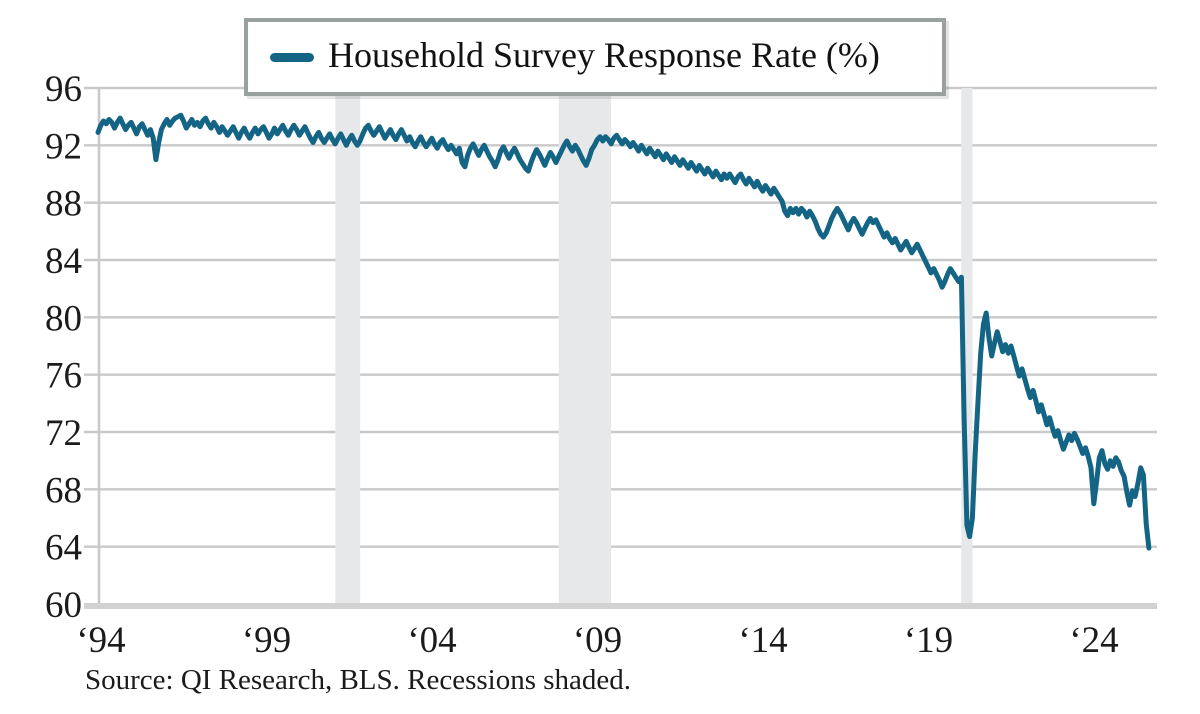 Image resolution: width=1200 pixels, height=714 pixels. Describe the element at coordinates (597, 640) in the screenshot. I see `x-tick-label: ‘09` at that location.